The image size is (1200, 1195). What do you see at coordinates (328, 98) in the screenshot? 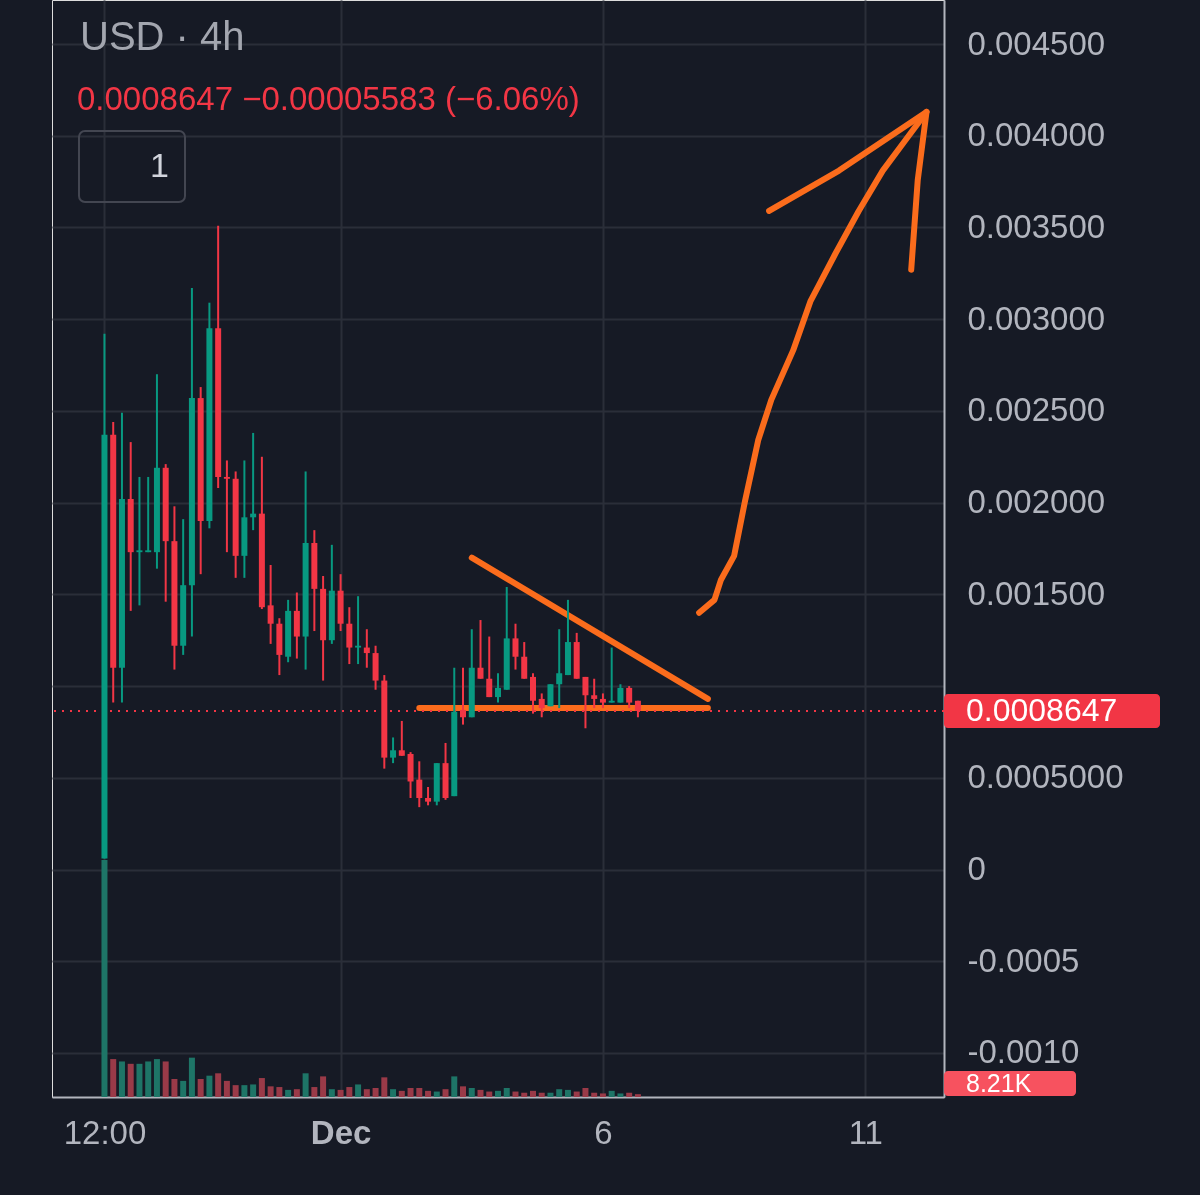
I see `text: 0.0008647 −0.00005583 (−6.06%)` at bounding box center [328, 98].